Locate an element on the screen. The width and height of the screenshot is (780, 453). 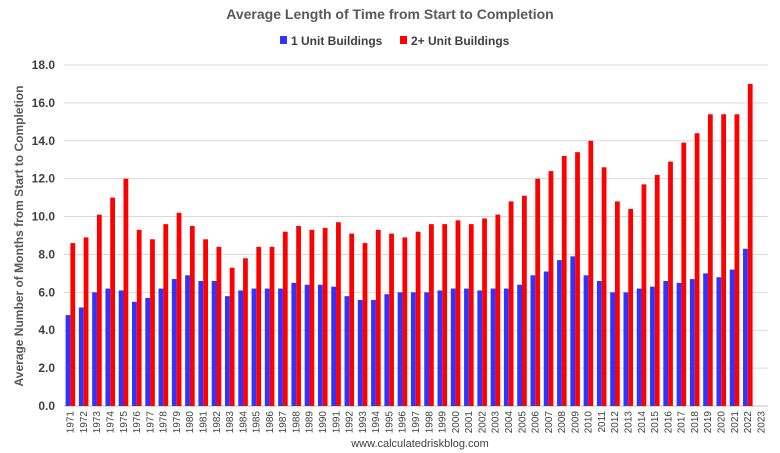
legend-label-2plus-unit: 2+ Unit Buildings is located at coordinates (460, 41).